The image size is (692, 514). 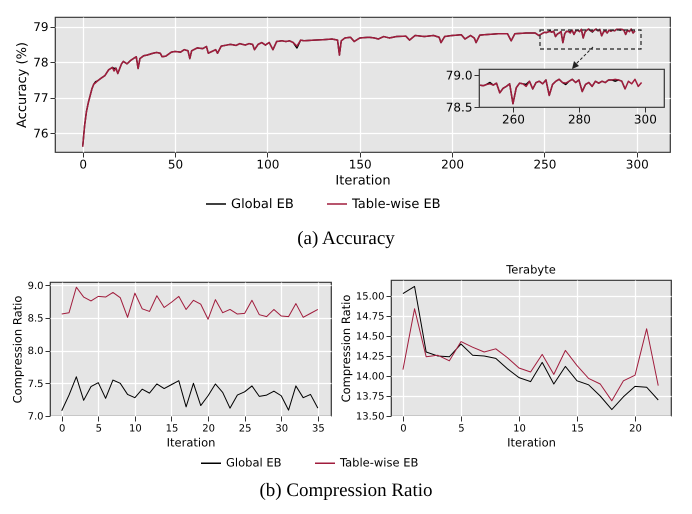 What do you see at coordinates (360, 165) in the screenshot?
I see `x-tick-label: 150` at bounding box center [360, 165].